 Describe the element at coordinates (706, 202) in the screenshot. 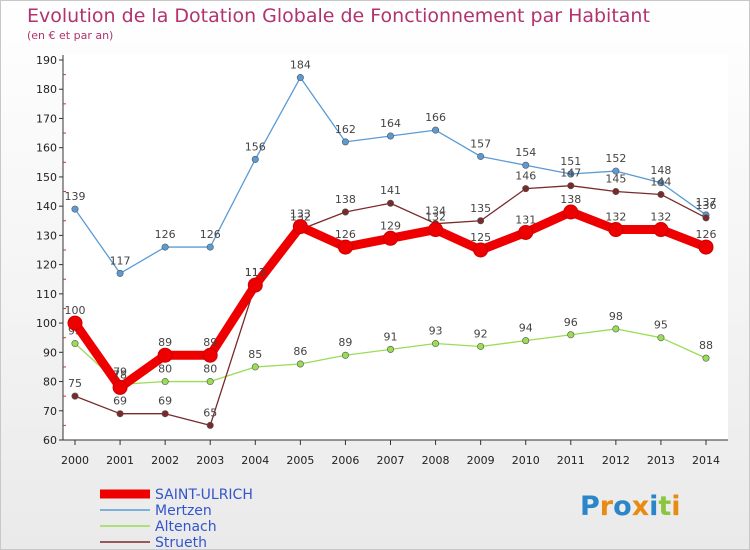

I see `data-label-mertzen: 137` at that location.